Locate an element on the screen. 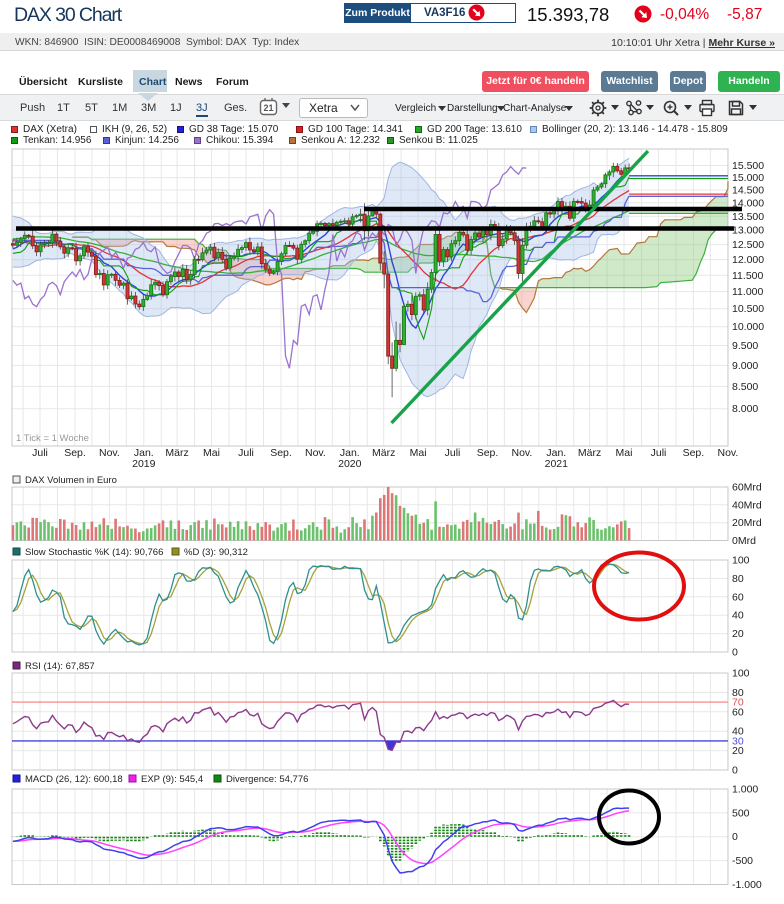 This screenshot has height=904, width=784. svg-text: 2019 is located at coordinates (144, 464).